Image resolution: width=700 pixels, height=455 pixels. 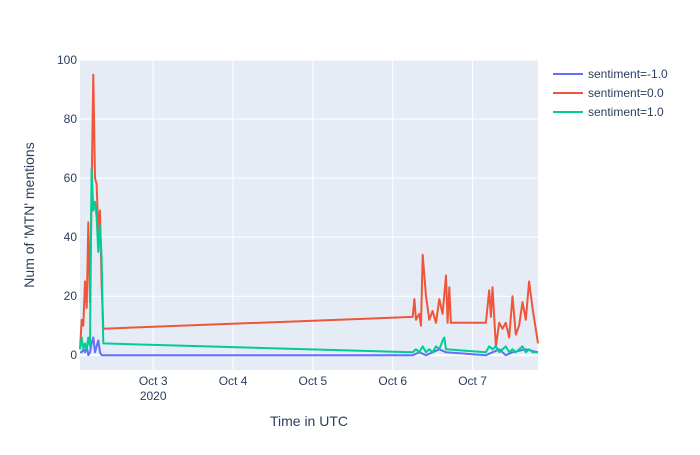 I want to click on y-axis-title: Num of 'MTN' mentions, so click(x=29, y=214).